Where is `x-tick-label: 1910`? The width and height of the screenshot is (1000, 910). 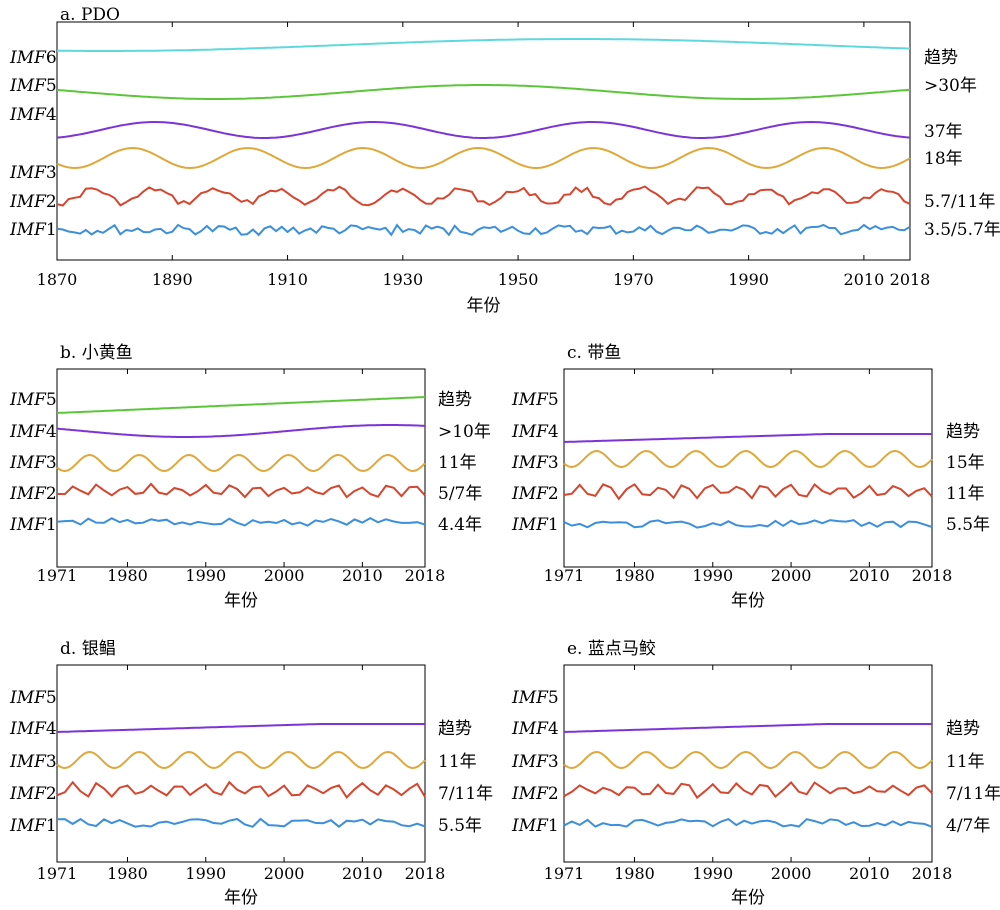 x-tick-label: 1910 is located at coordinates (287, 279).